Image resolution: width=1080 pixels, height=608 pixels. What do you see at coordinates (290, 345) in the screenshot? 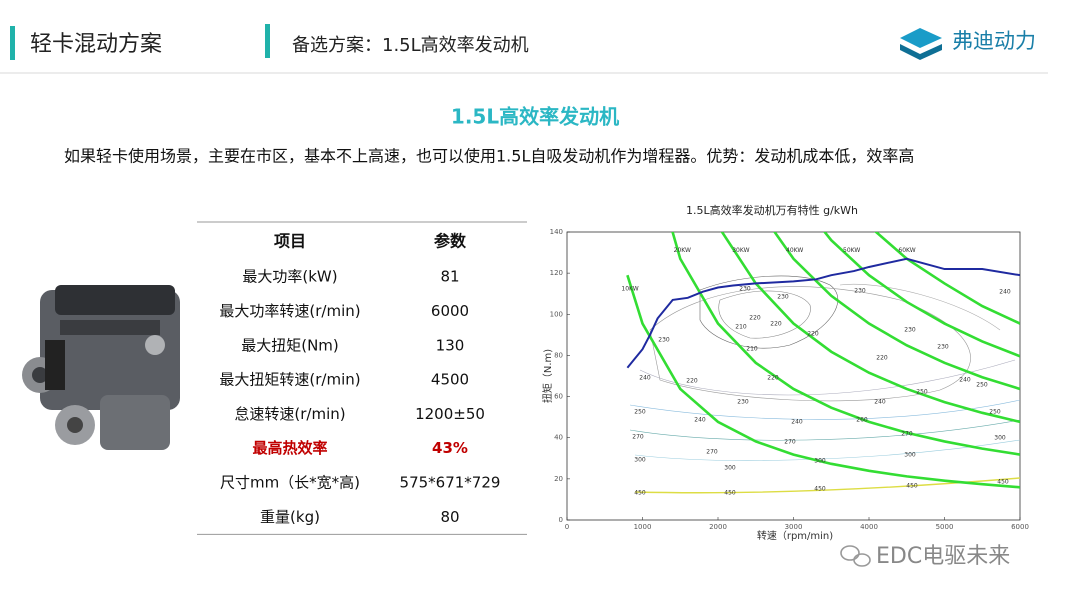
I see `table-cell: 最大扭矩(Nm)` at bounding box center [290, 345].